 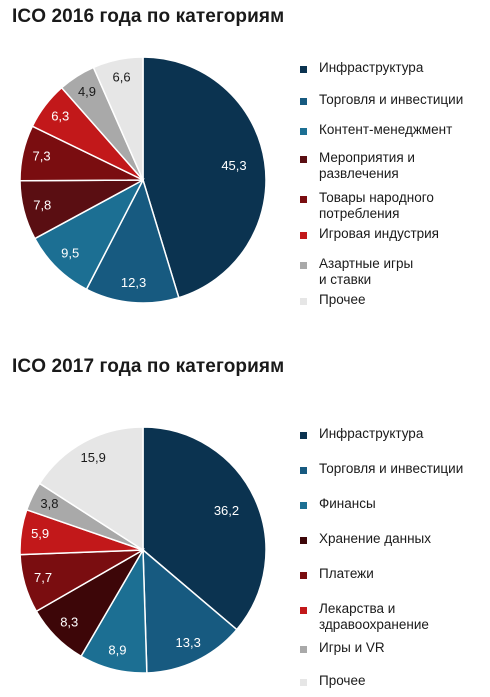 I want to click on legend-item: Азартные игры и ставки, so click(x=395, y=272).